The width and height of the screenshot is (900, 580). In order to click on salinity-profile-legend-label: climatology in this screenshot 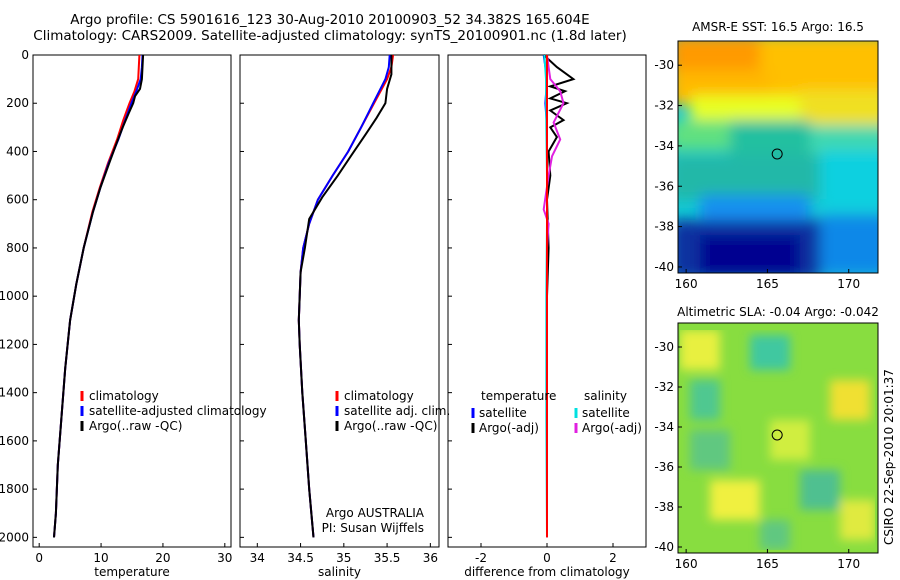, I will do `click(379, 396)`.